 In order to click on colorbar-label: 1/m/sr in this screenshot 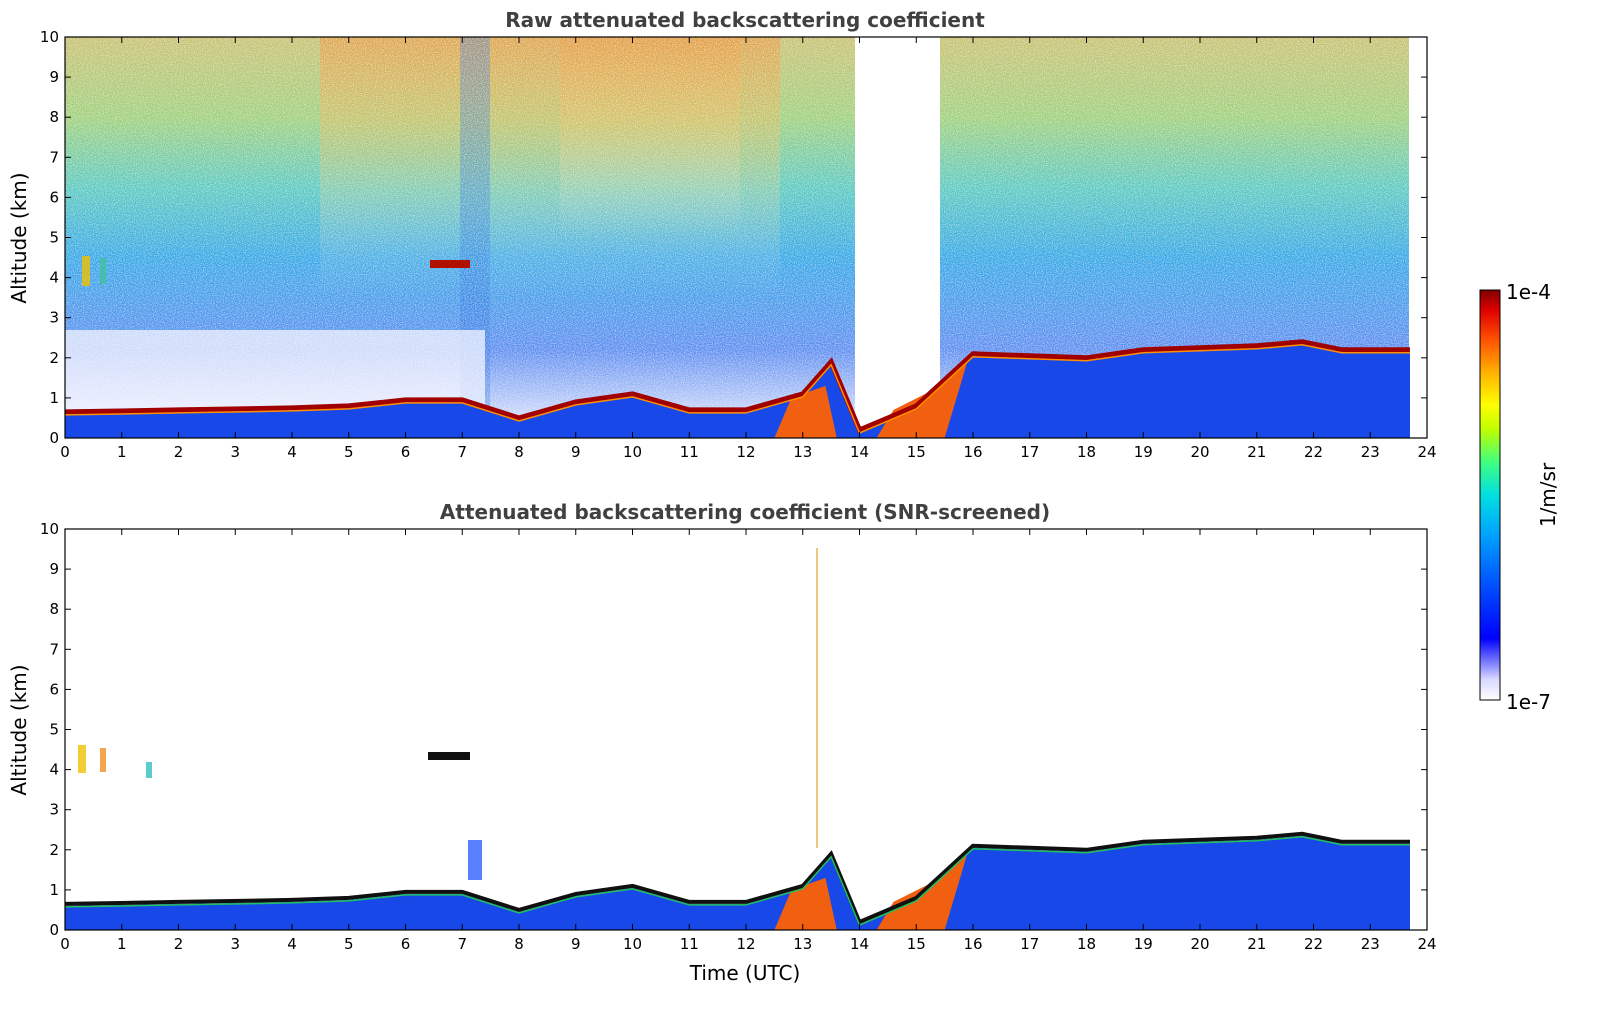, I will do `click(1548, 494)`.